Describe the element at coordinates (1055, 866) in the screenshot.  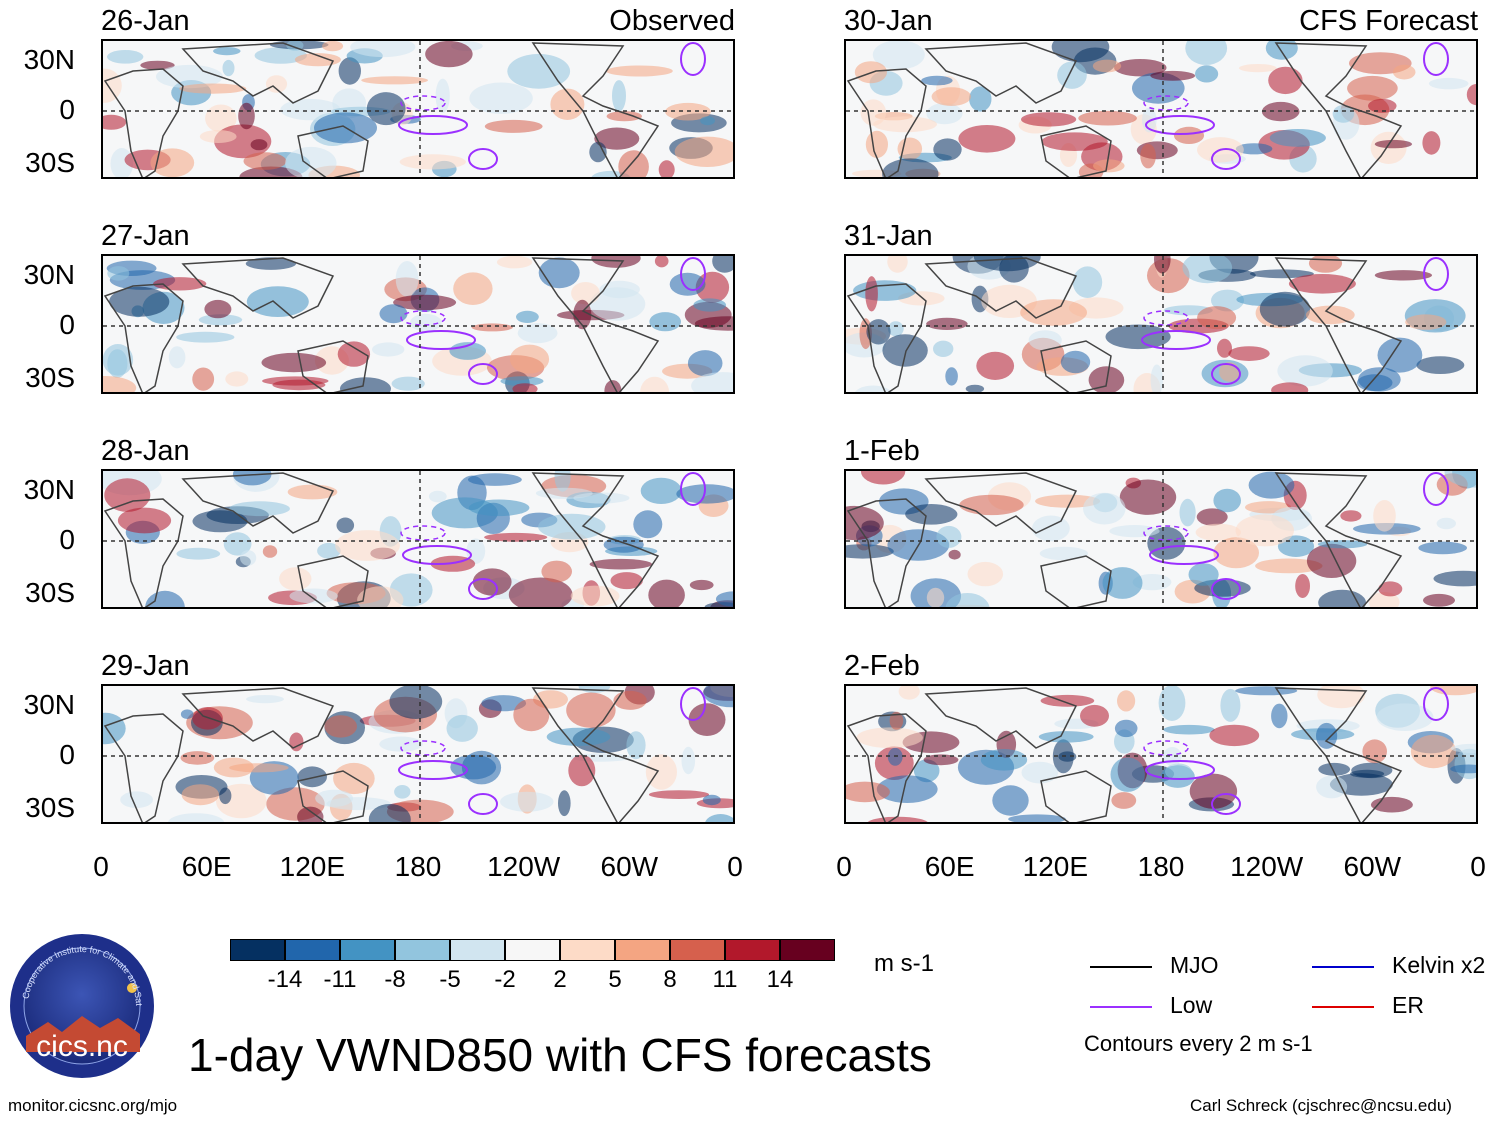
I see `lon-label: 120E` at that location.